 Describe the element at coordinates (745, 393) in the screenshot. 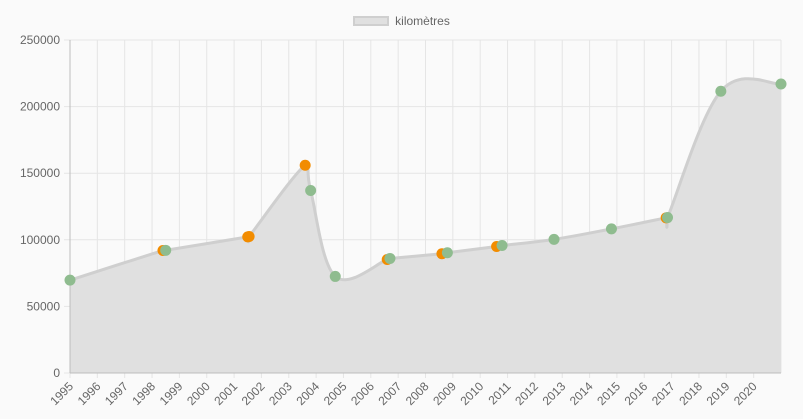

I see `x-tick-label: 2020` at that location.